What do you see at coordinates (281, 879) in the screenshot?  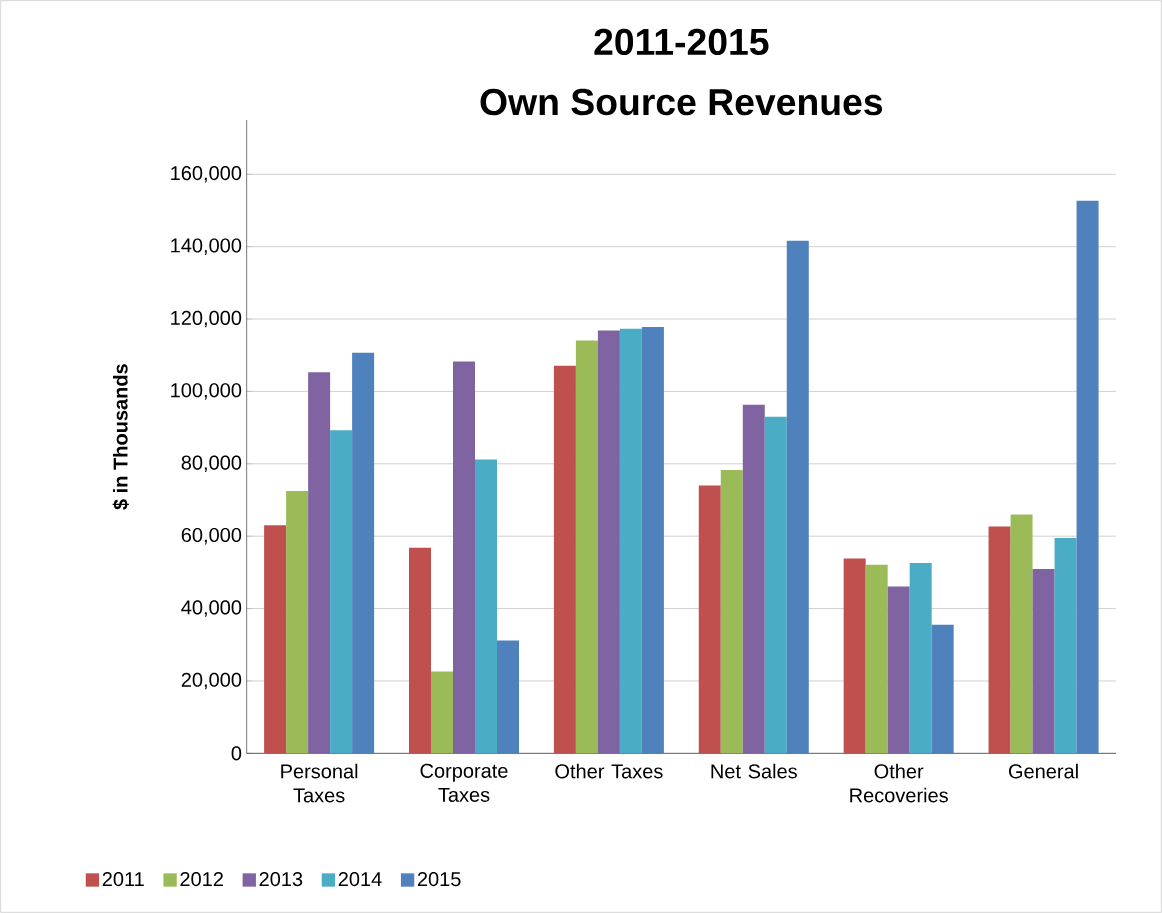 I see `legend-label: 2013` at bounding box center [281, 879].